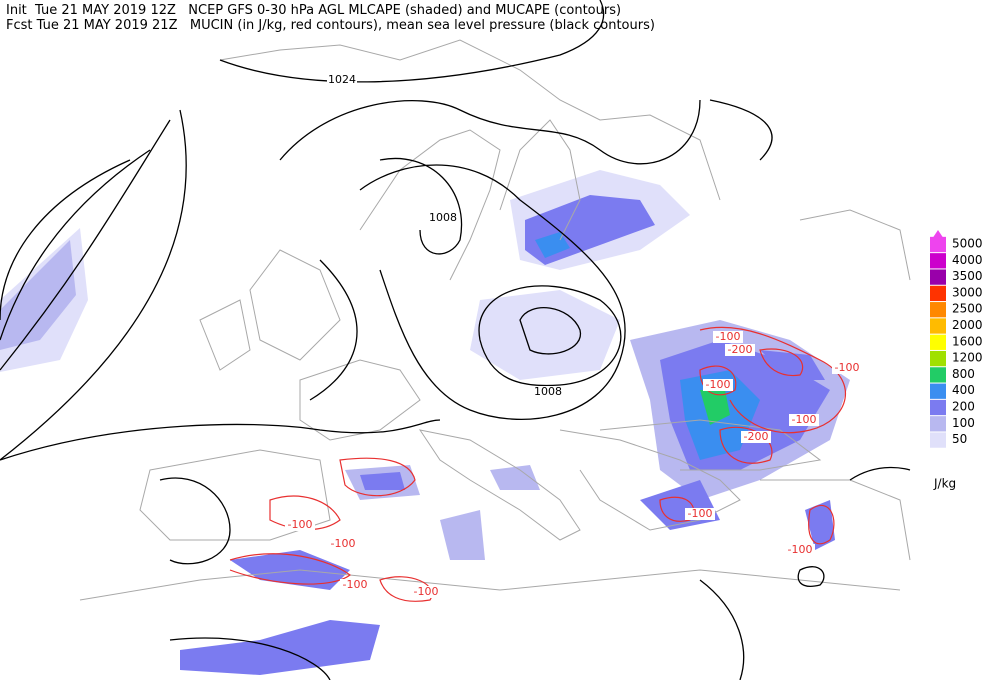 The image size is (1000, 680). Describe the element at coordinates (967, 260) in the screenshot. I see `legend-label: 4000` at that location.